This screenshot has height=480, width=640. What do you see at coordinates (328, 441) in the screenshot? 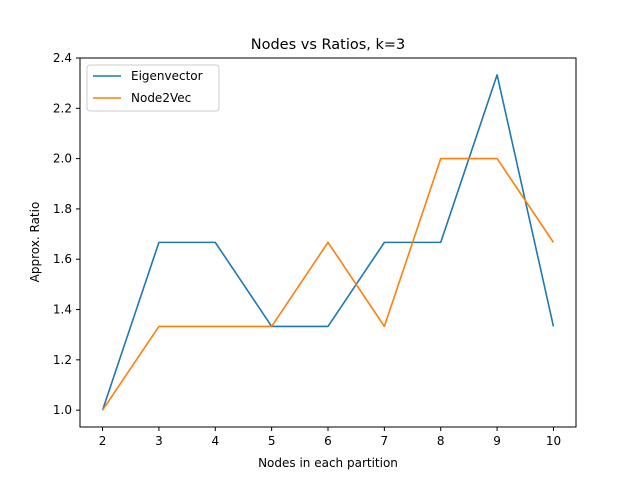
I see `x-tick-label: 6` at bounding box center [328, 441].